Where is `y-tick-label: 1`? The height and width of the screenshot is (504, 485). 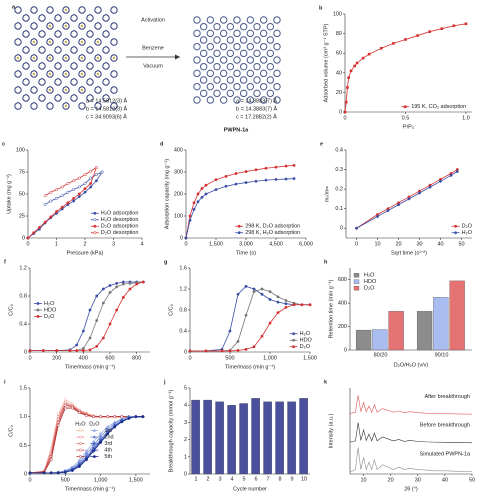 y-tick-label: 1 is located at coordinates (185, 457).